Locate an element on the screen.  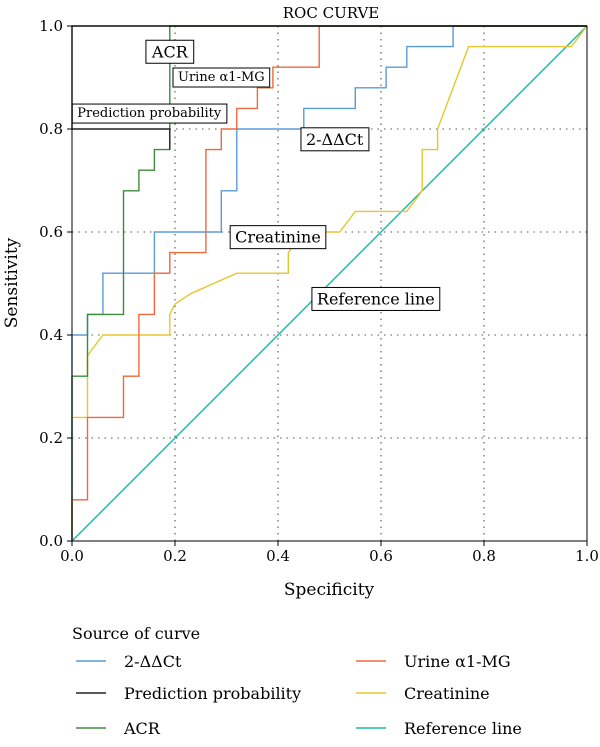
annotation-label: Prediction probability is located at coordinates (149, 113).